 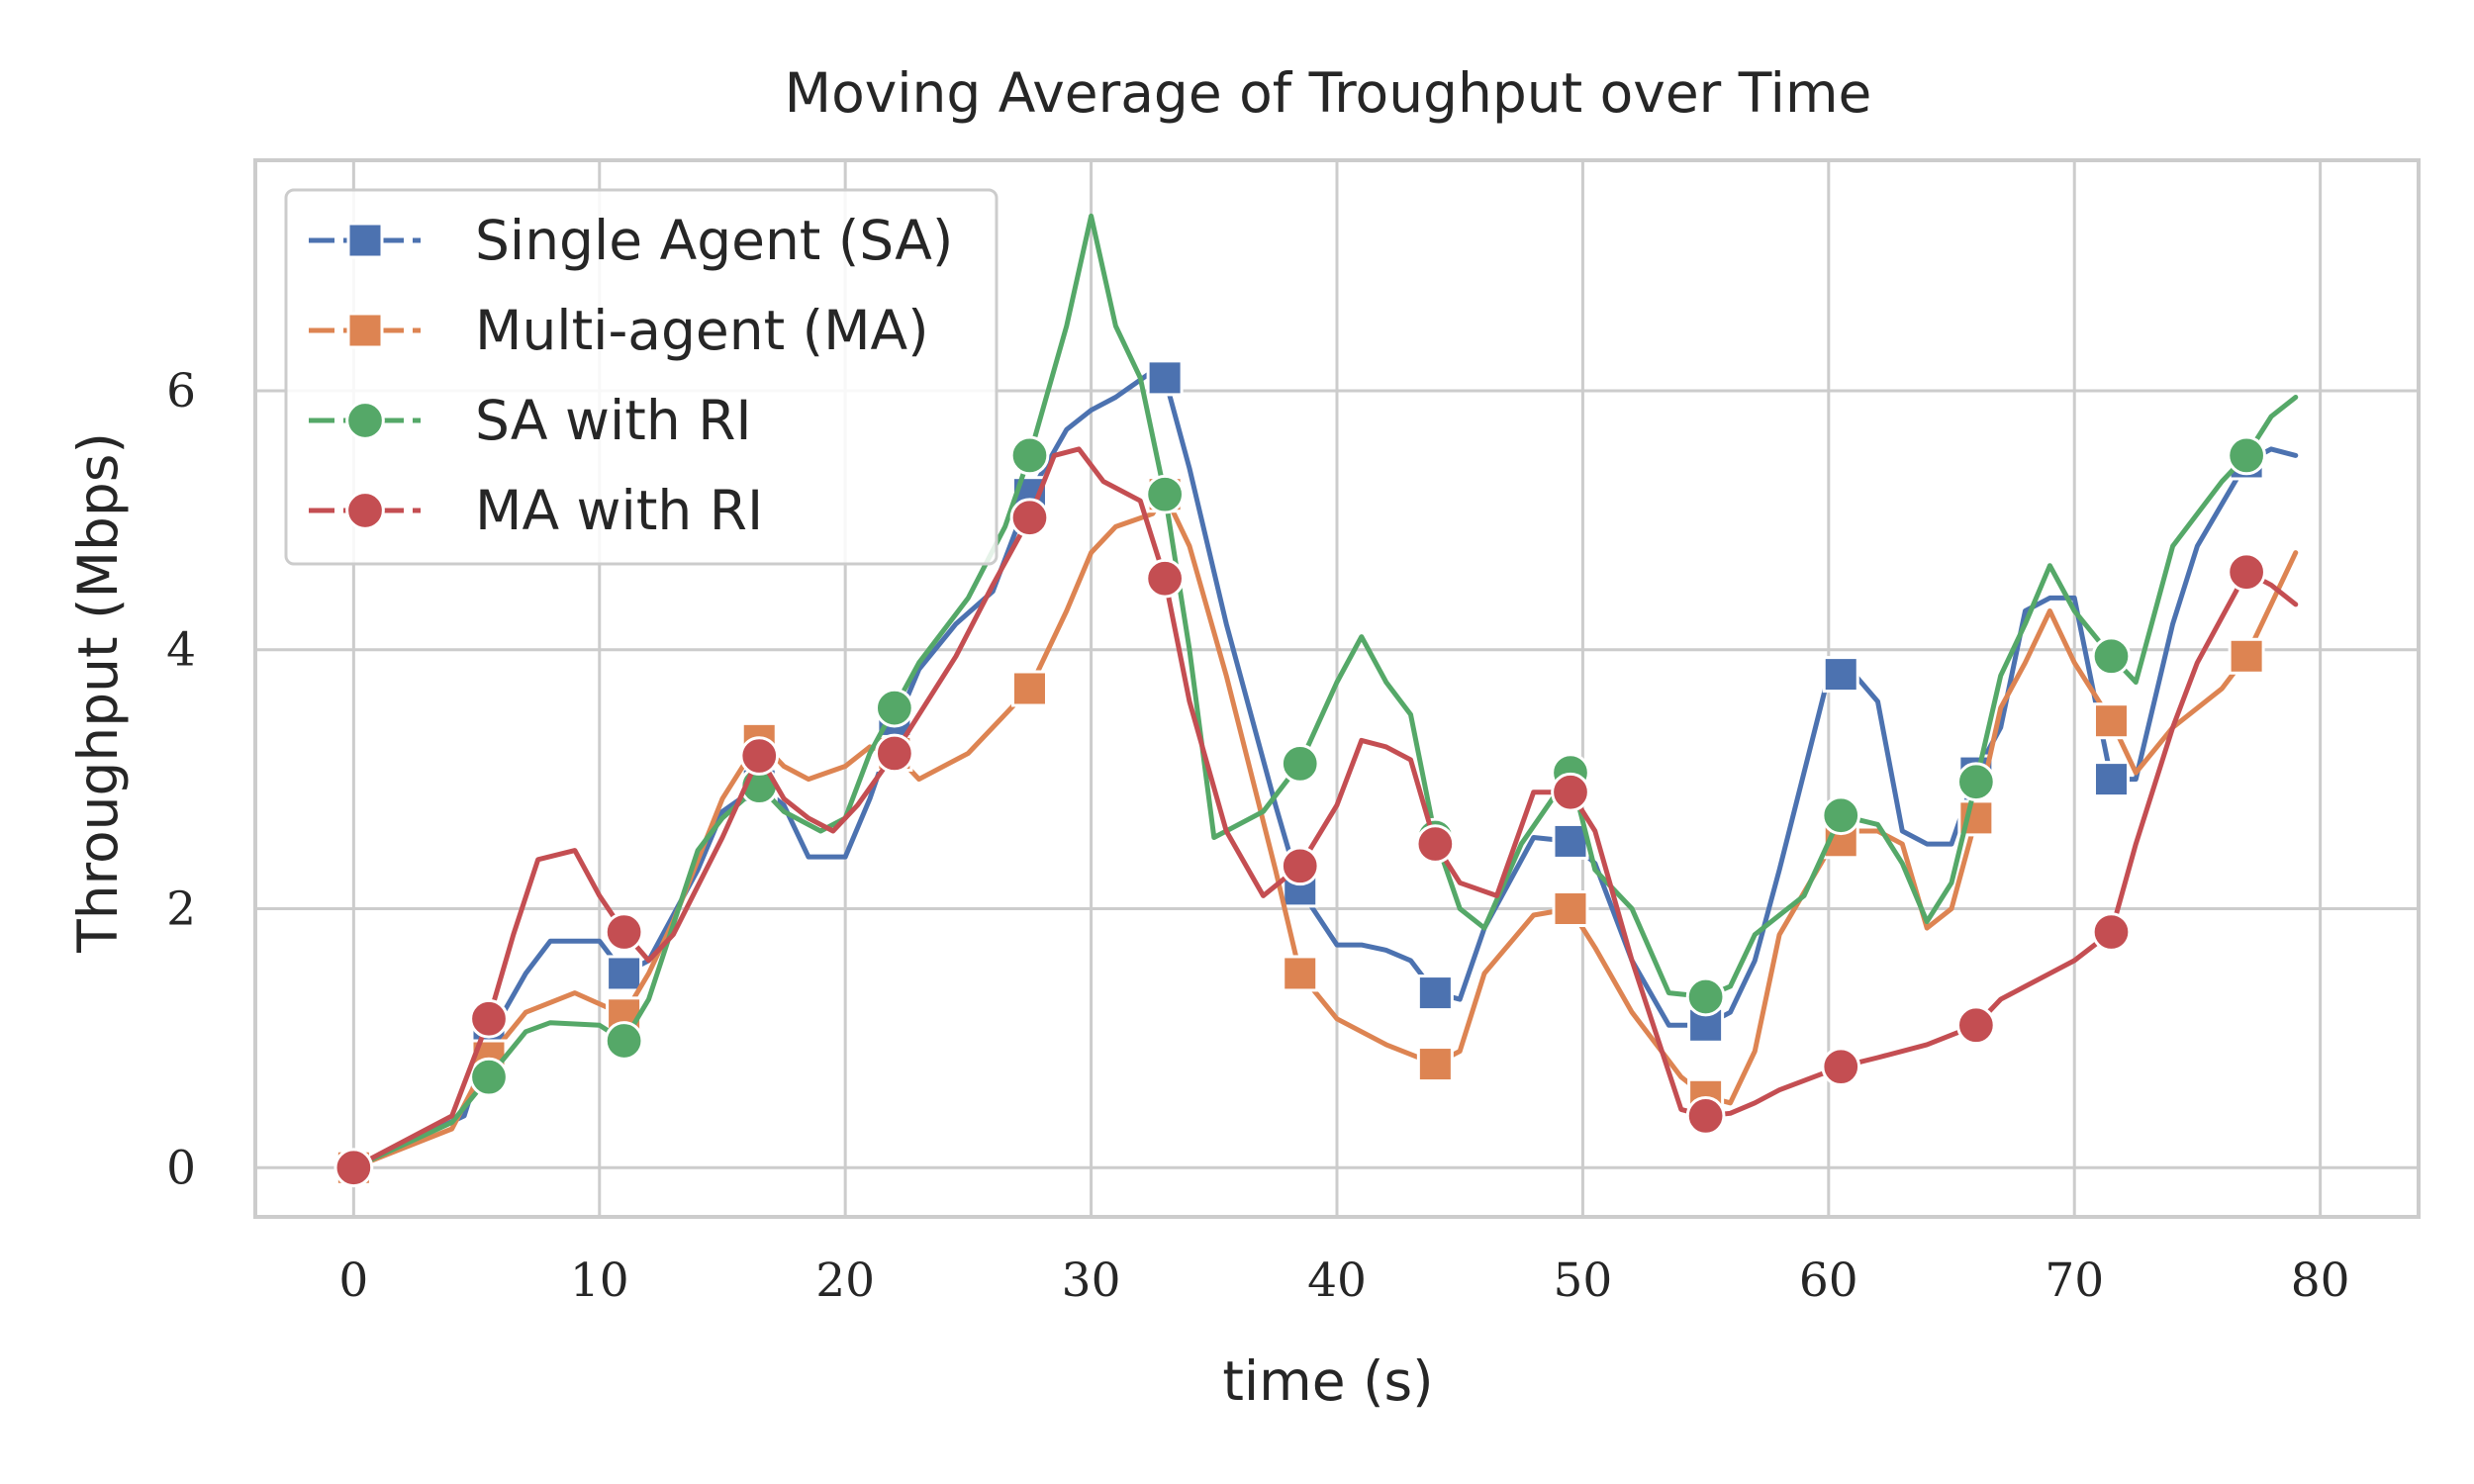 What do you see at coordinates (599, 1280) in the screenshot?
I see `x-tick-label: 10` at bounding box center [599, 1280].